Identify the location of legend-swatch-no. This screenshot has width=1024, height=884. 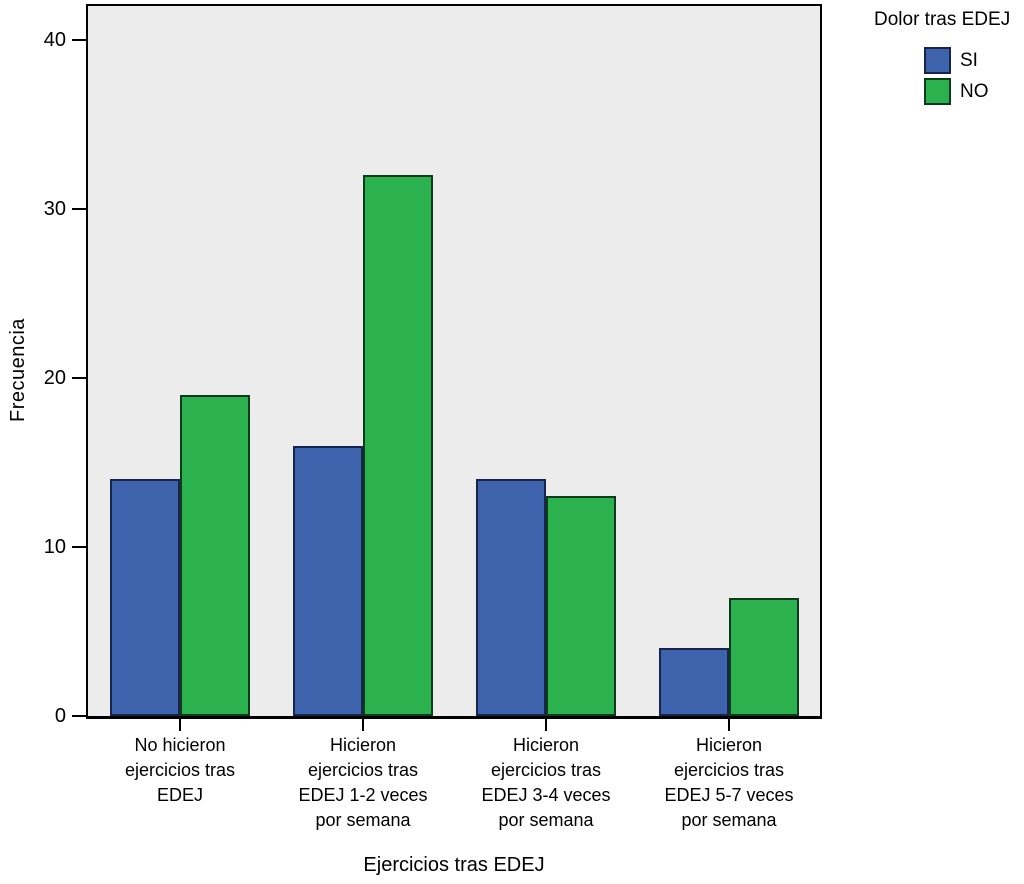
(937, 91).